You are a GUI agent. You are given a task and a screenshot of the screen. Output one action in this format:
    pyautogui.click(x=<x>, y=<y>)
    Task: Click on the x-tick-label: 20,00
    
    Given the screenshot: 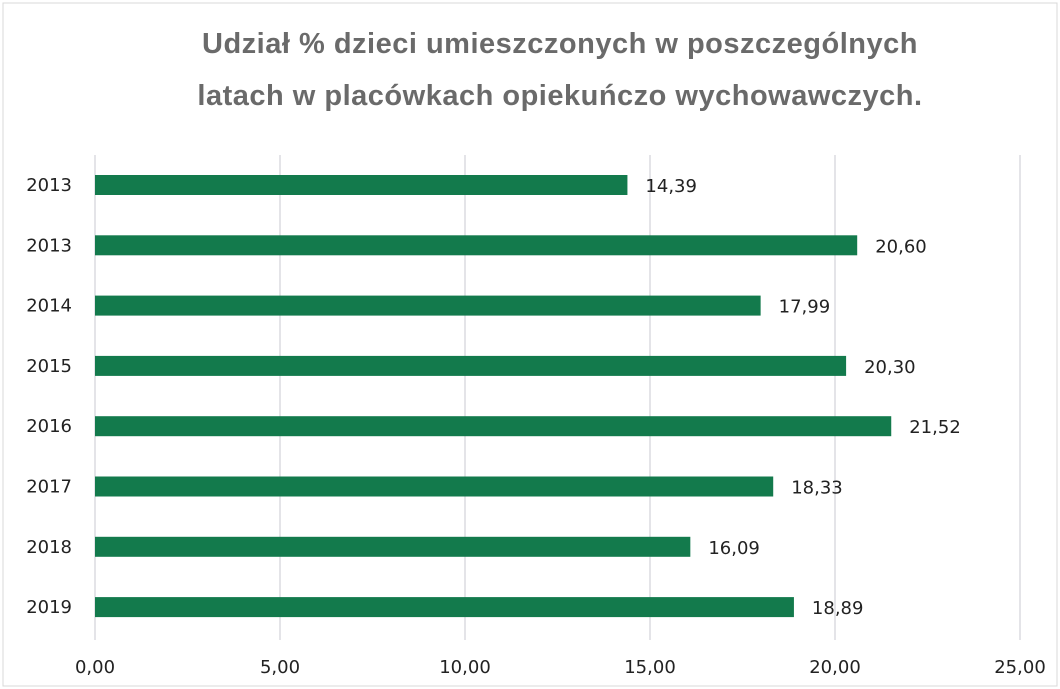 What is the action you would take?
    pyautogui.click(x=835, y=667)
    